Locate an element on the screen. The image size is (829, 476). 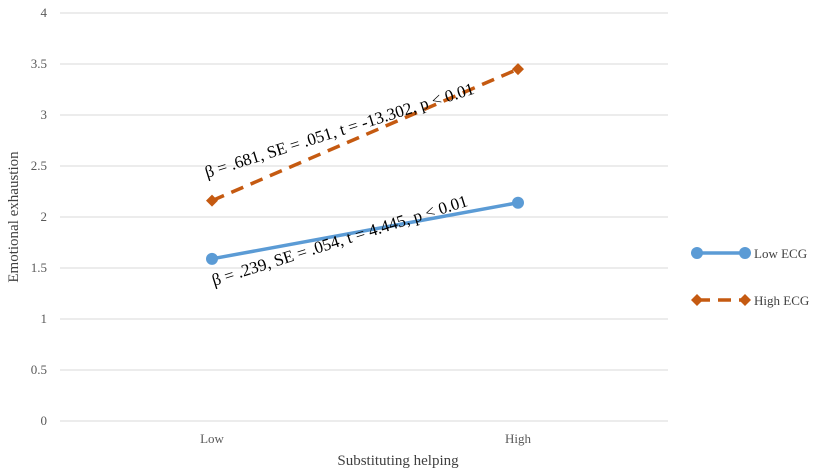
y-tick-labels: 0 0.5 1 1.5 2 2.5 3 3.5 4 is located at coordinates (39, 216).